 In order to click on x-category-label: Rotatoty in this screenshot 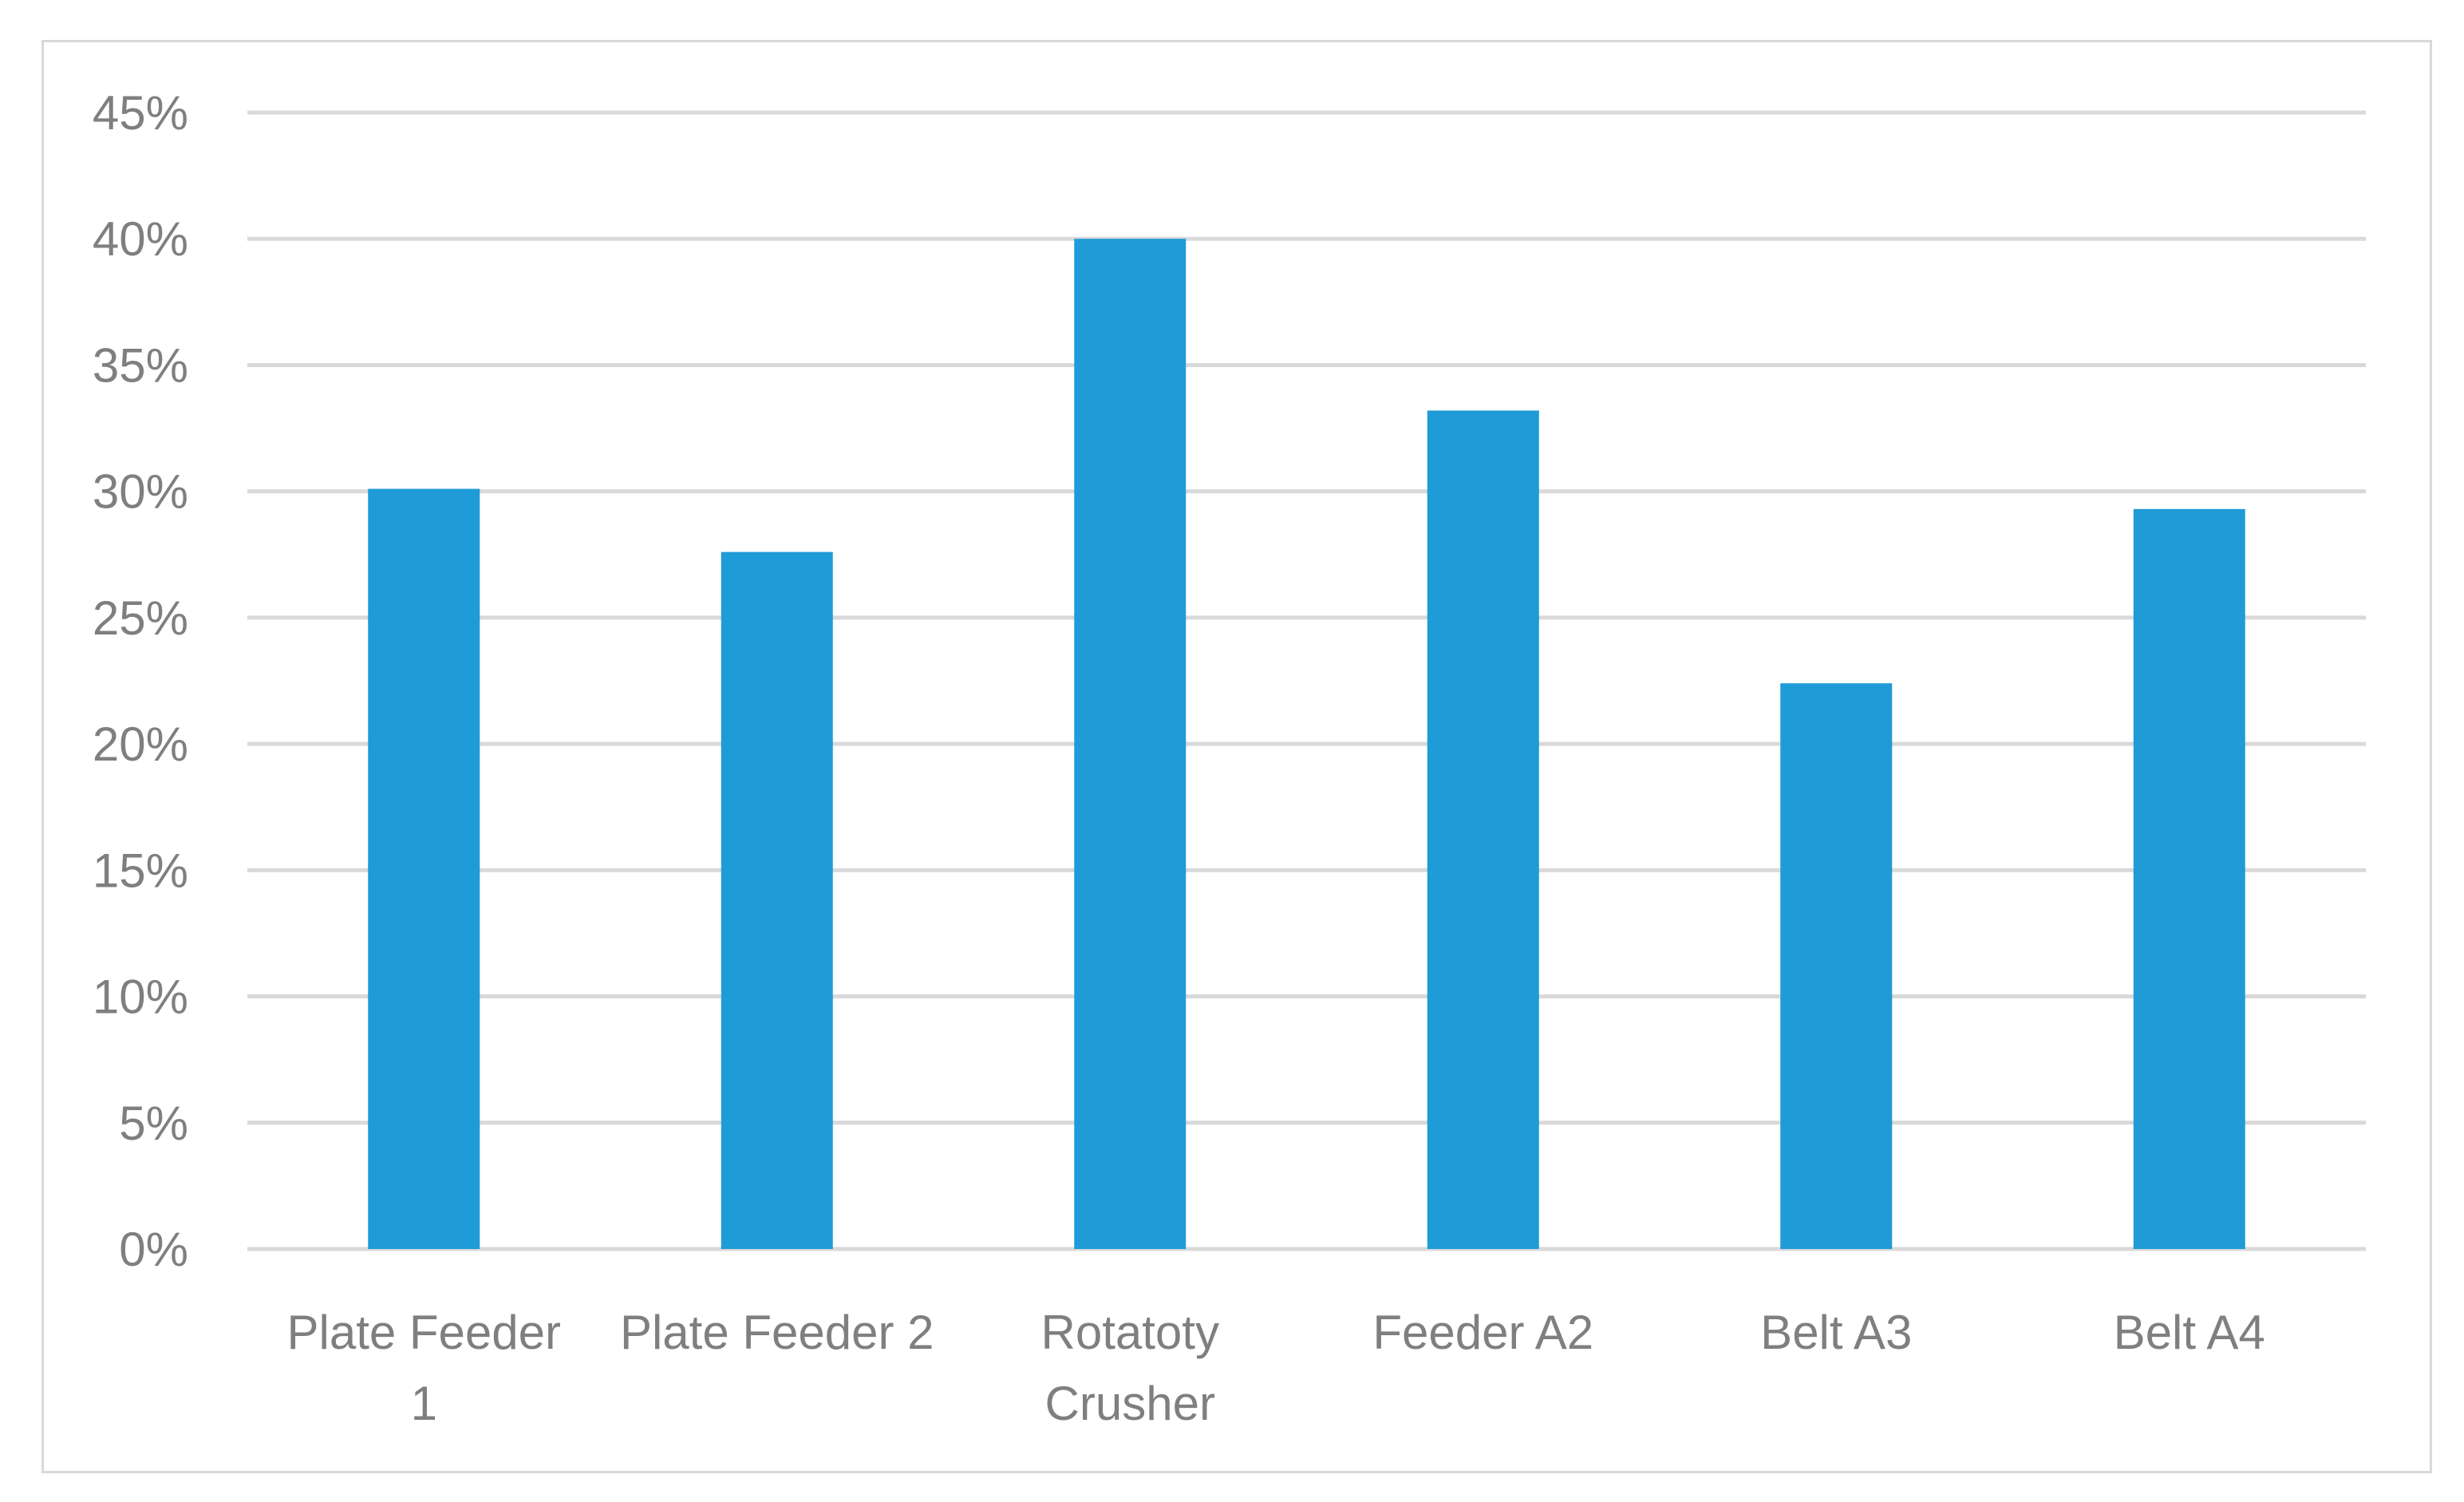, I will do `click(1130, 1332)`.